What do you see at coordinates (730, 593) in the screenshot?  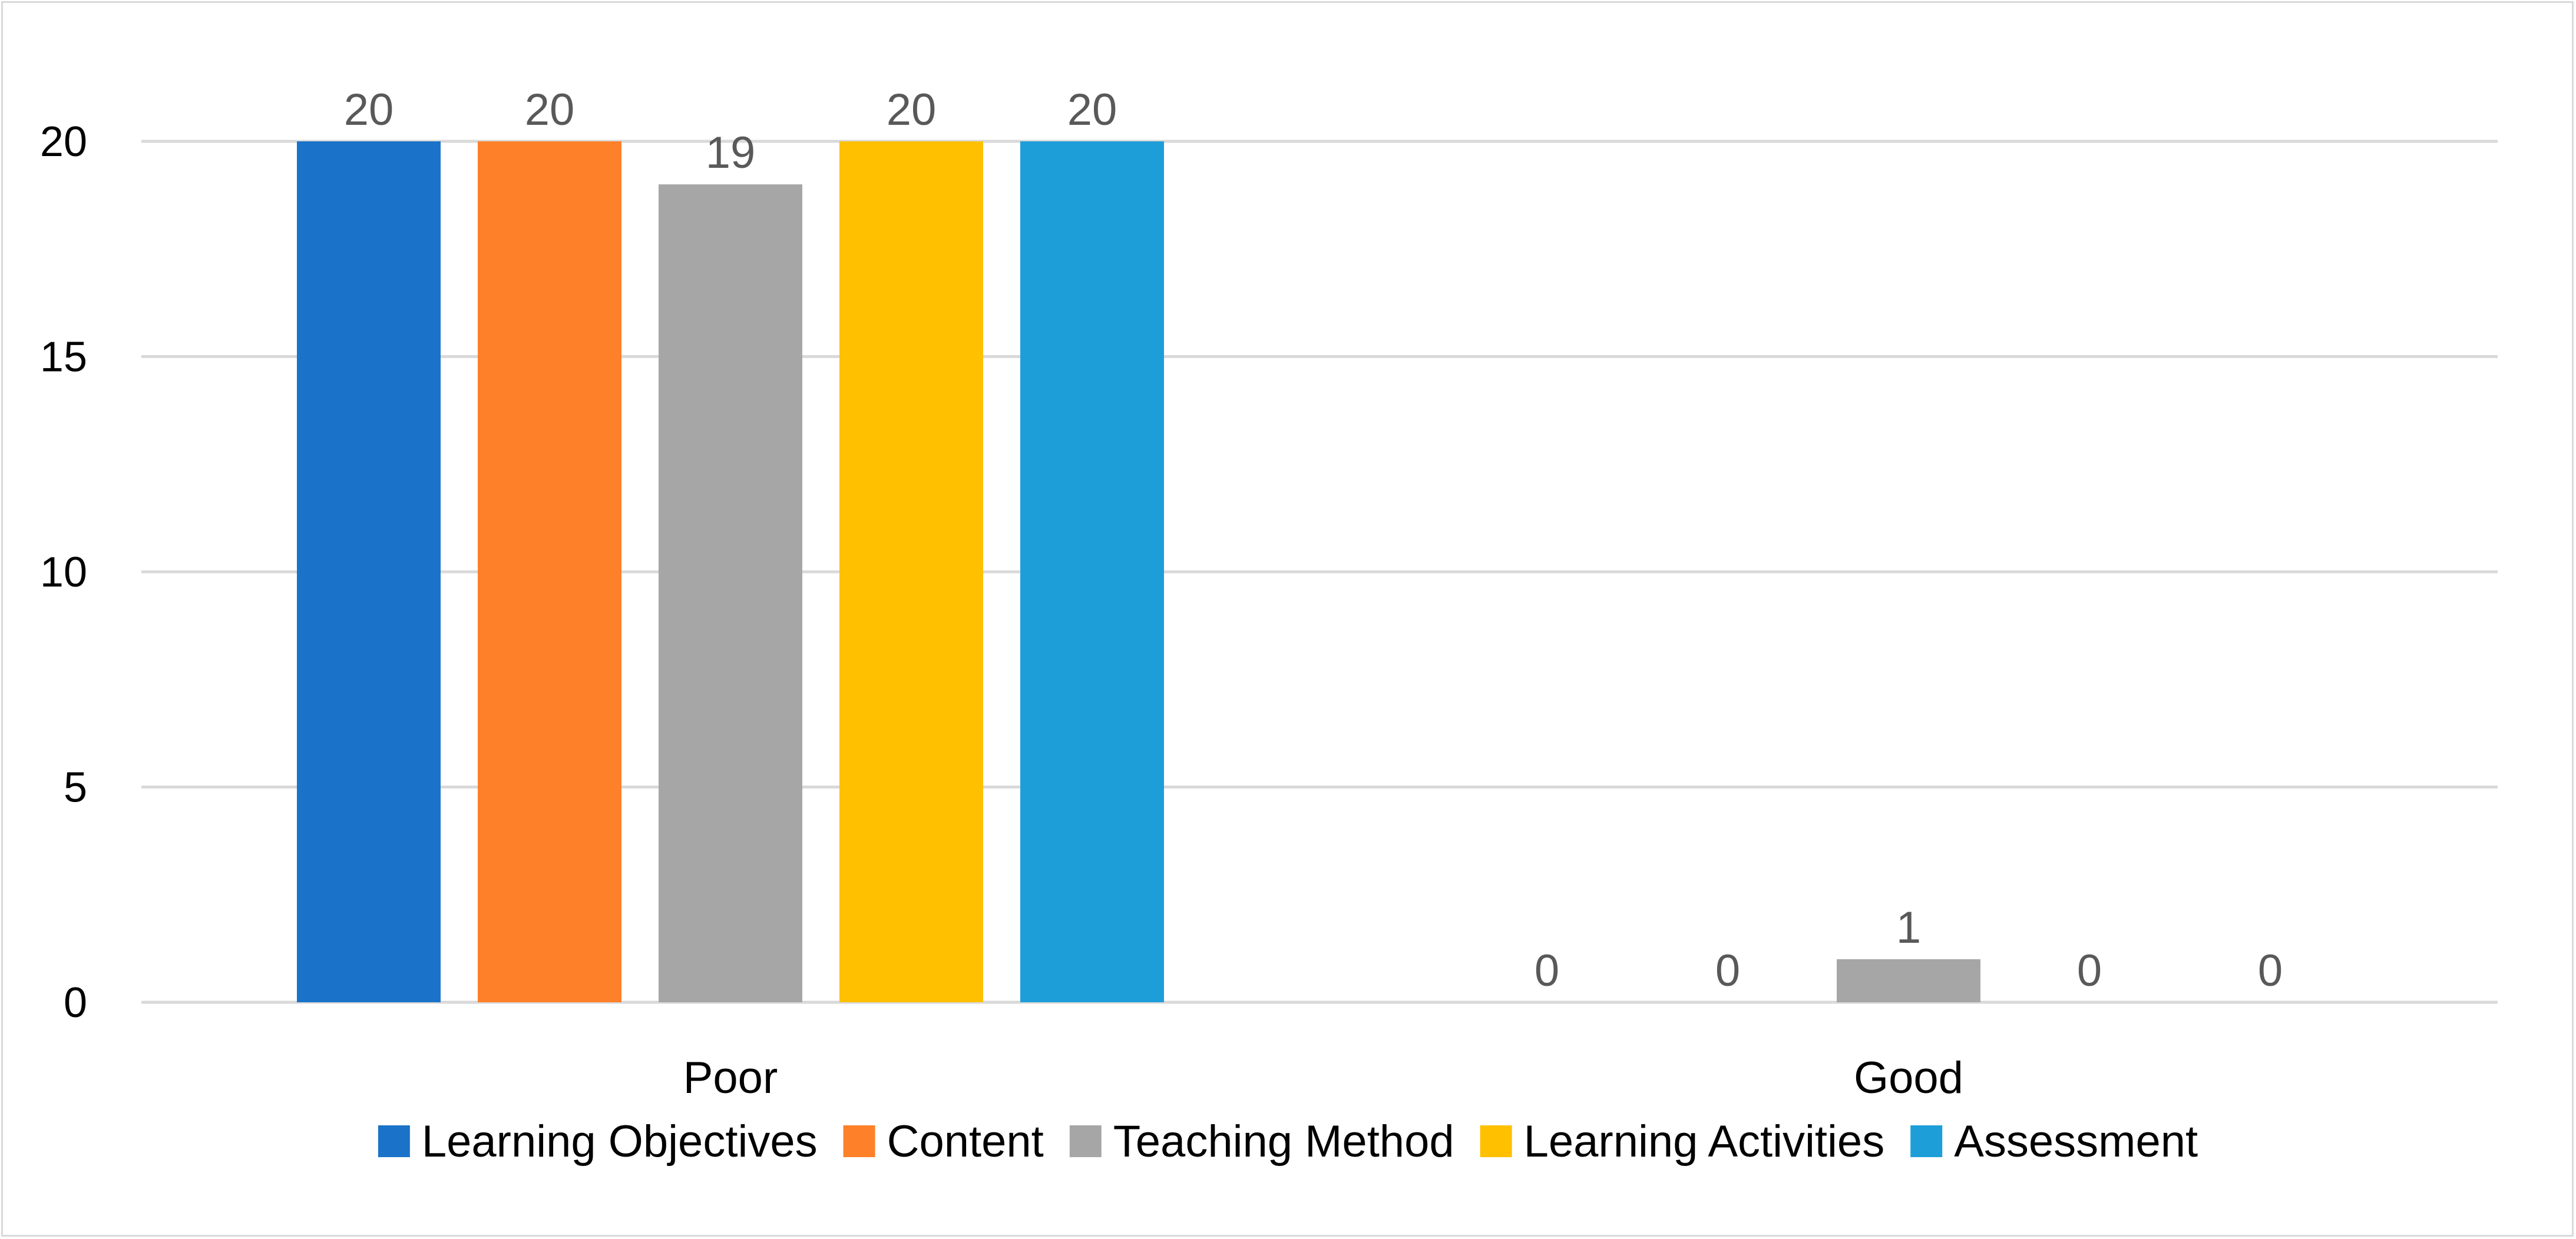 I see `bar-poor-teaching-method` at bounding box center [730, 593].